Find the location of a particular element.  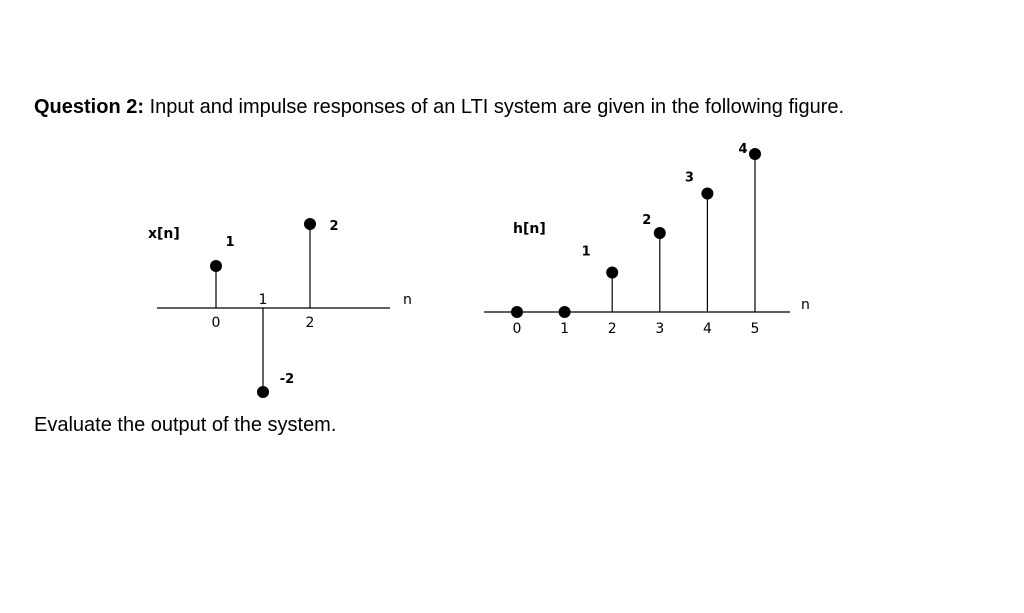

tick-label: 4 is located at coordinates (707, 329).